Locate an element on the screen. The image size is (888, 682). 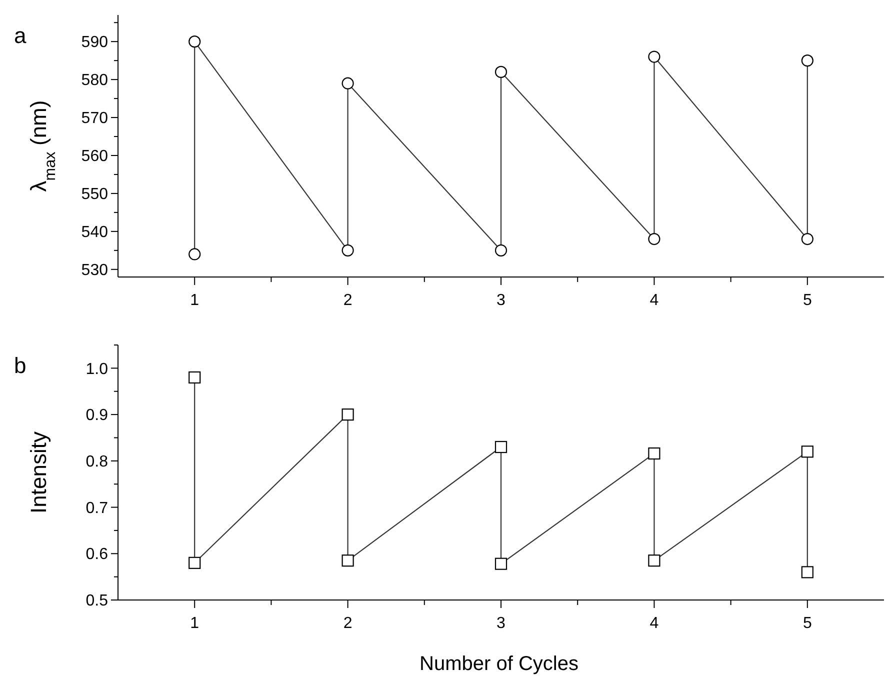
y-tick-label: 1.0 is located at coordinates (97, 369).